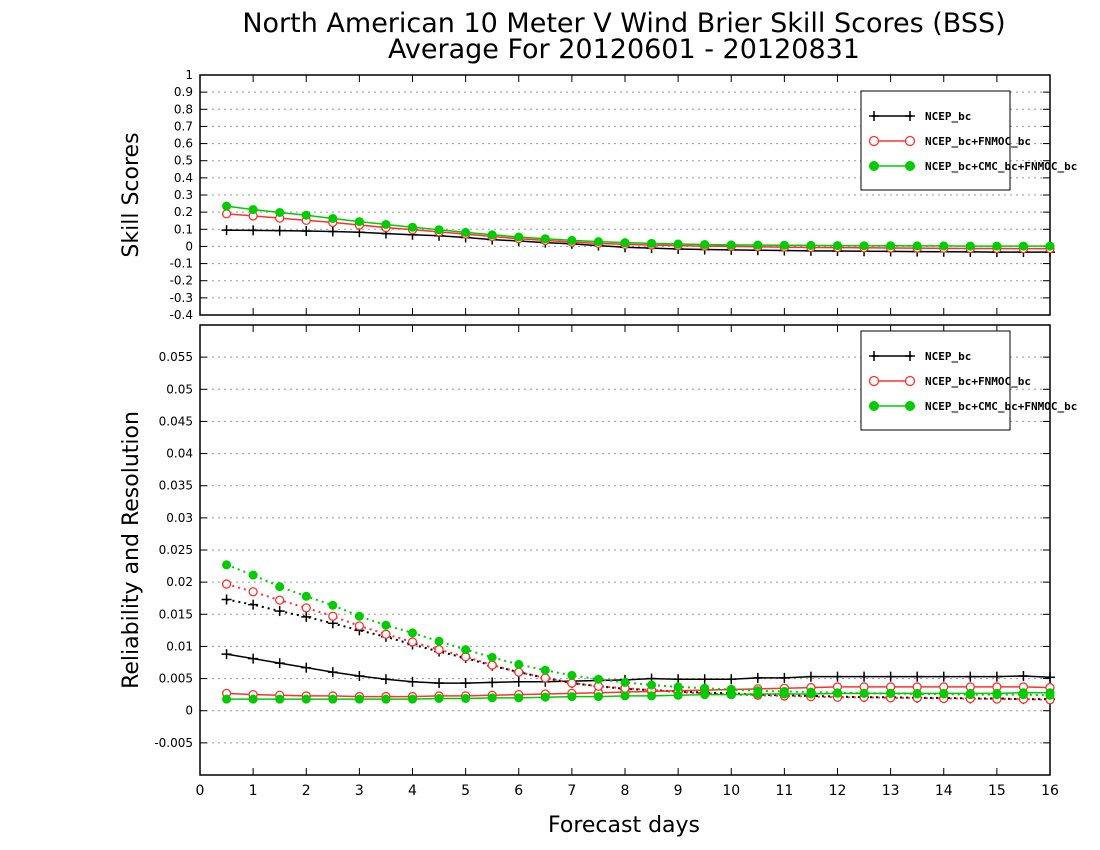 The image size is (1100, 850). Describe the element at coordinates (176, 550) in the screenshot. I see `y-tick-label: 0.025` at that location.